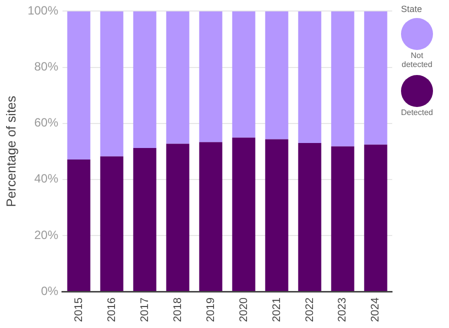  What do you see at coordinates (417, 112) in the screenshot?
I see `text: Detected` at bounding box center [417, 112].